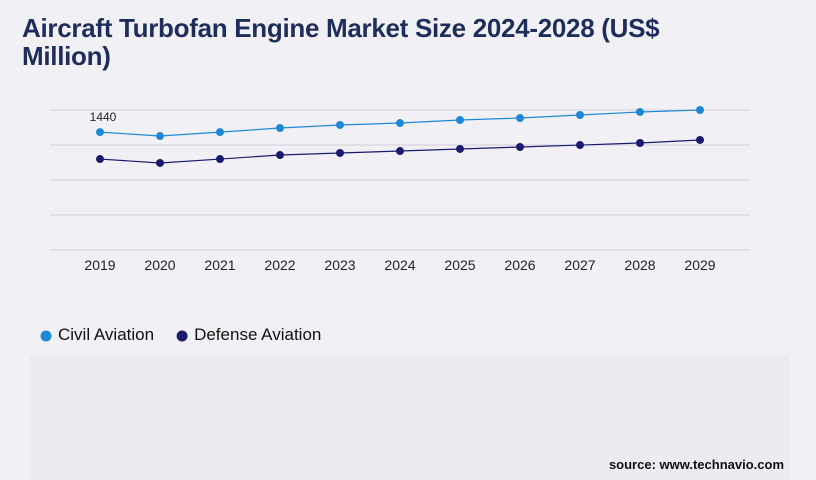 Image resolution: width=816 pixels, height=480 pixels. What do you see at coordinates (279, 265) in the screenshot?
I see `x-tick-label: 2022` at bounding box center [279, 265].